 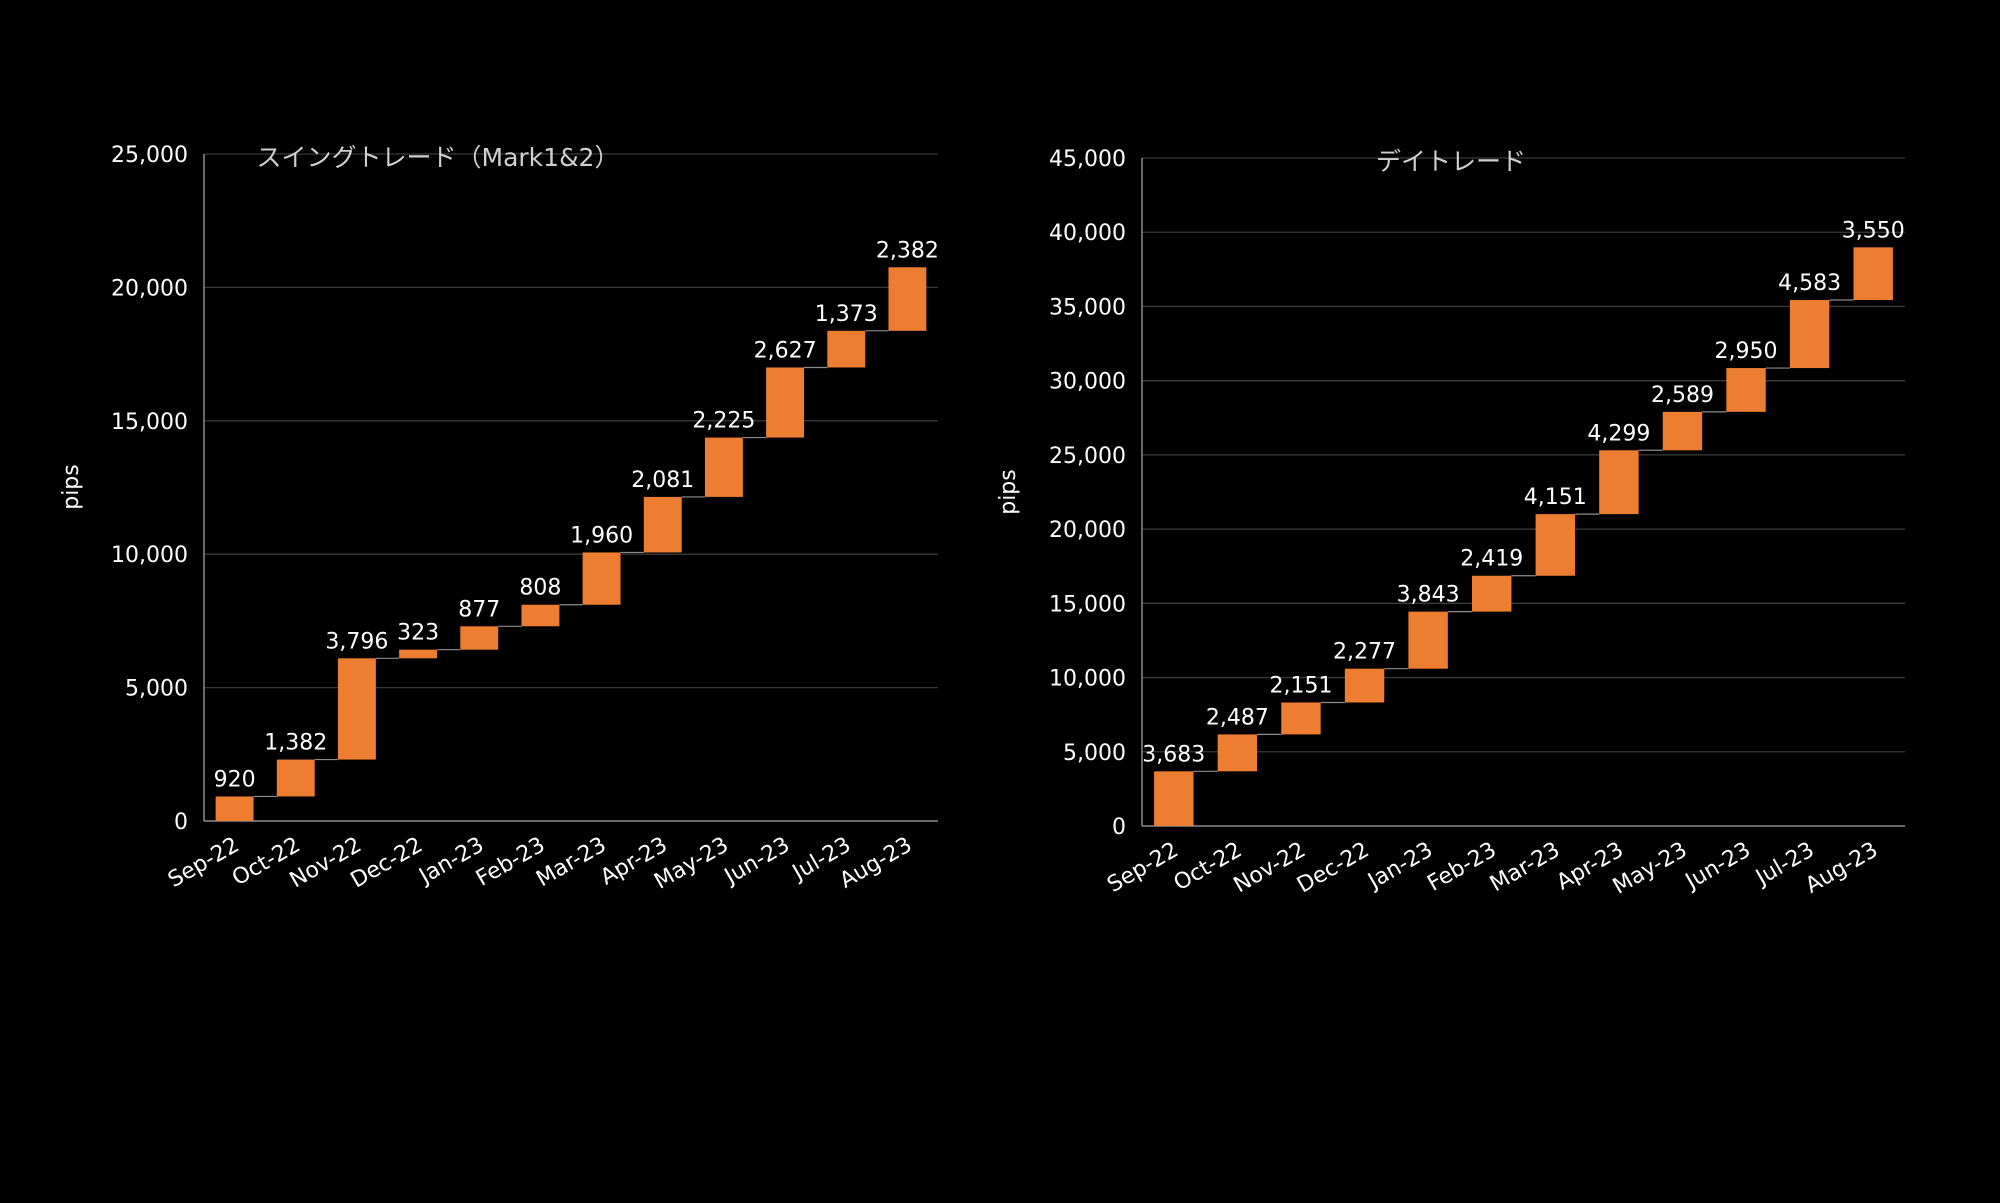 What do you see at coordinates (1364, 652) in the screenshot?
I see `data-label: 2,277` at bounding box center [1364, 652].